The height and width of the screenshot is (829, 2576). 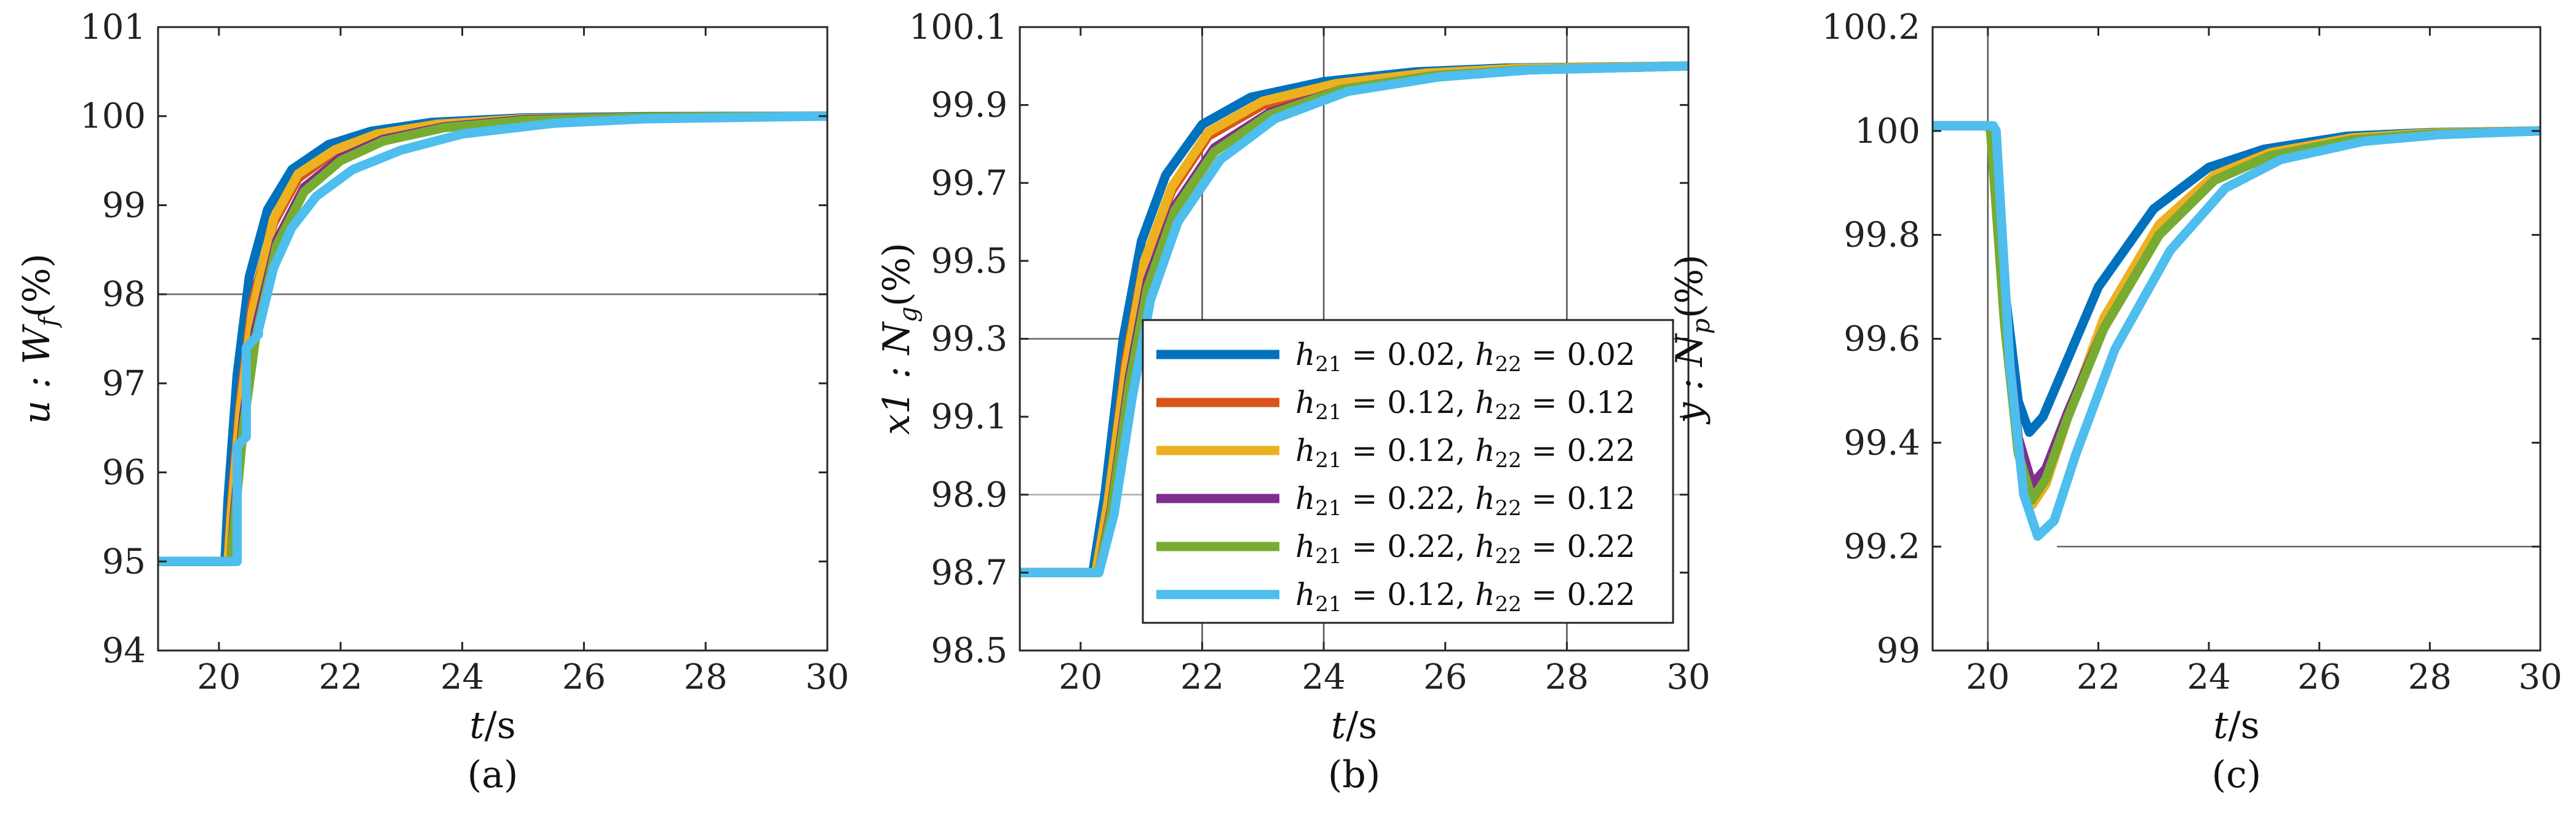 What do you see at coordinates (969, 183) in the screenshot?
I see `y-tick-label: 99.7` at bounding box center [969, 183].